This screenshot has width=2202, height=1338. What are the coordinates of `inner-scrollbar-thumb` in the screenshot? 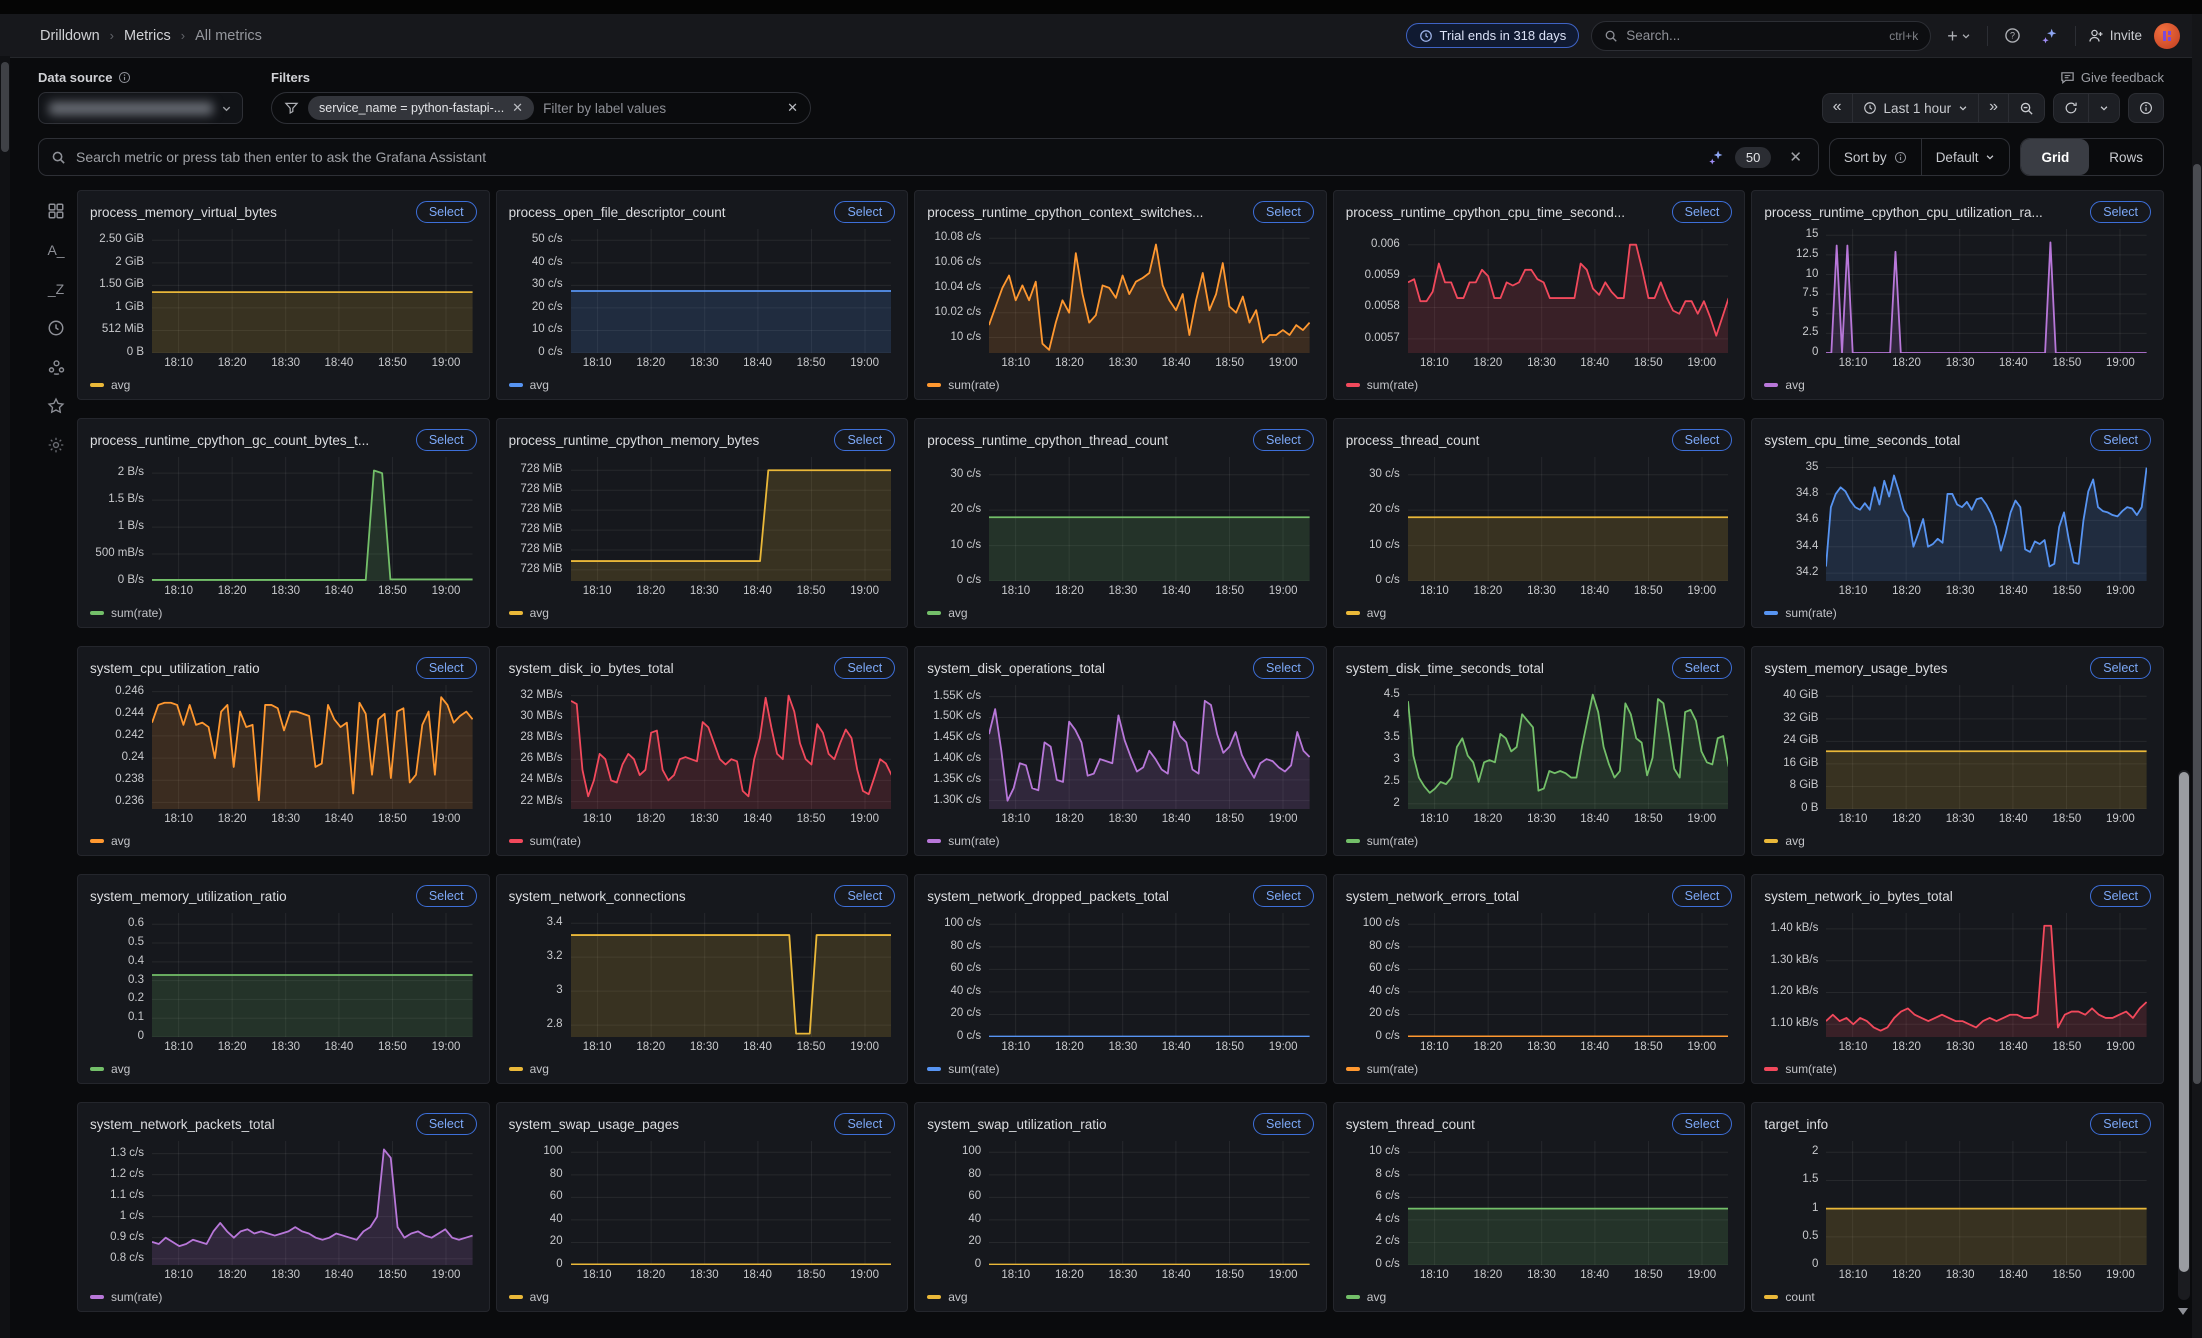 It's located at (2184, 1022).